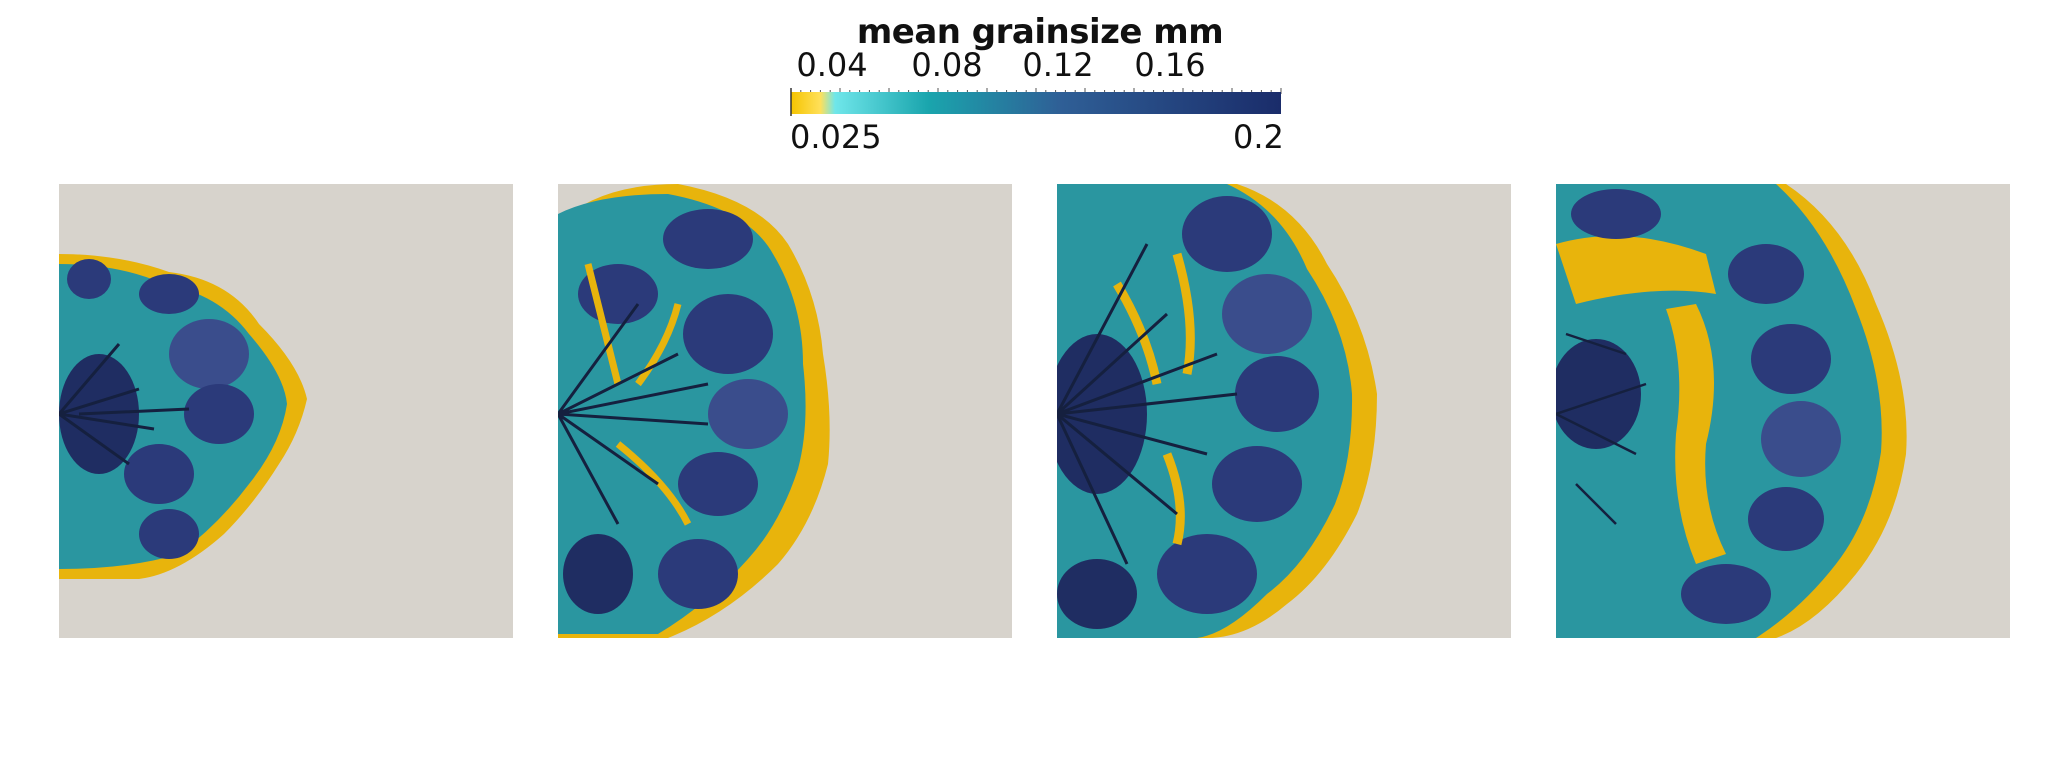 The image size is (2058, 768). I want to click on colorbar-tick-label: 0.12, so click(1058, 65).